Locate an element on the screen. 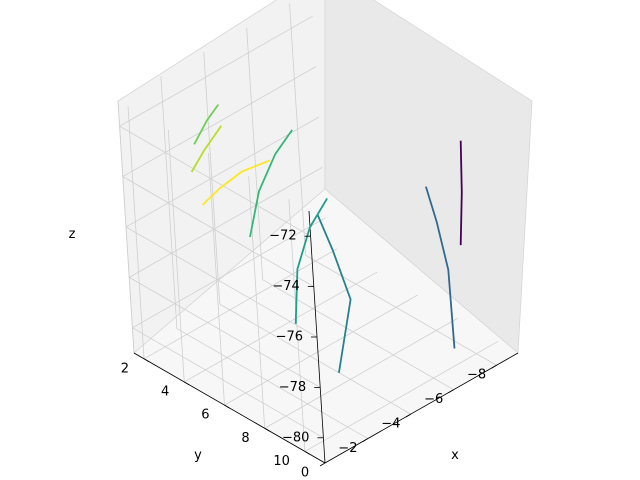  z-tick-label: −74 is located at coordinates (285, 286).